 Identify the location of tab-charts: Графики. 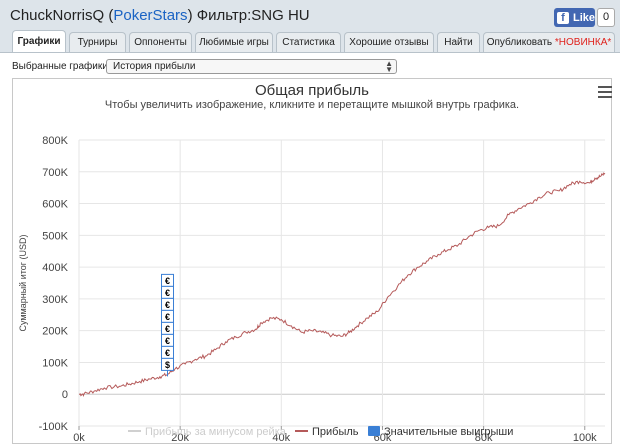
(39, 41).